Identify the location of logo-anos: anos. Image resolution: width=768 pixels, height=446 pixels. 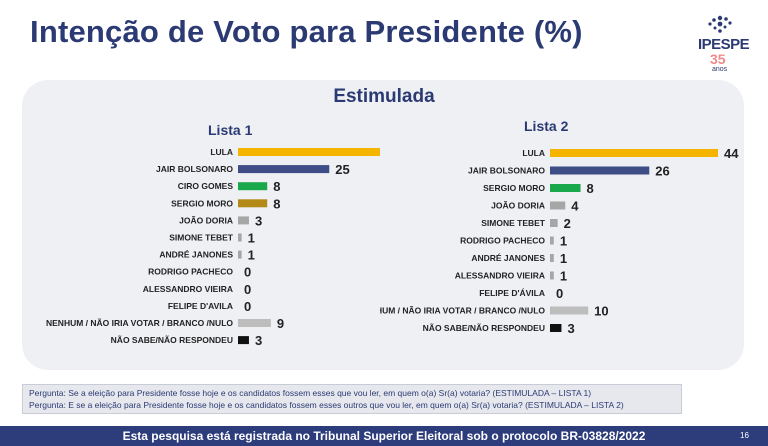
(720, 69).